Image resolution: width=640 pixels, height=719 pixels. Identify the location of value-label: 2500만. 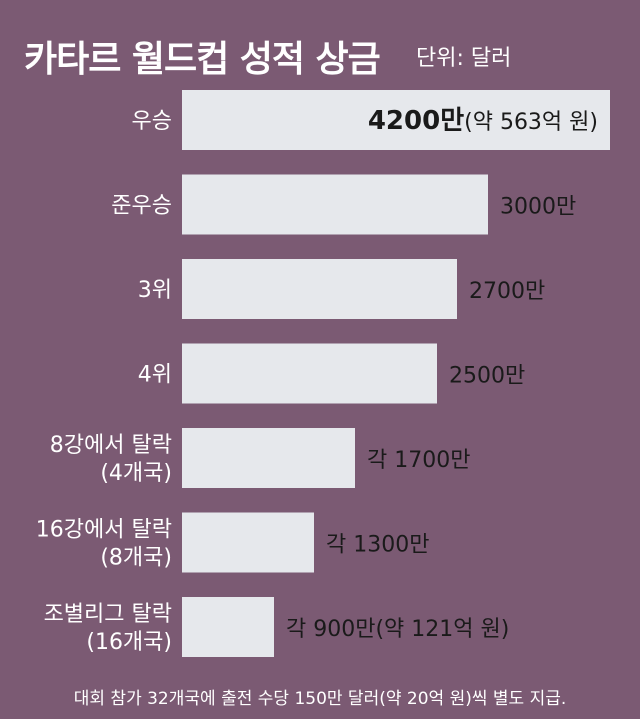
(487, 376).